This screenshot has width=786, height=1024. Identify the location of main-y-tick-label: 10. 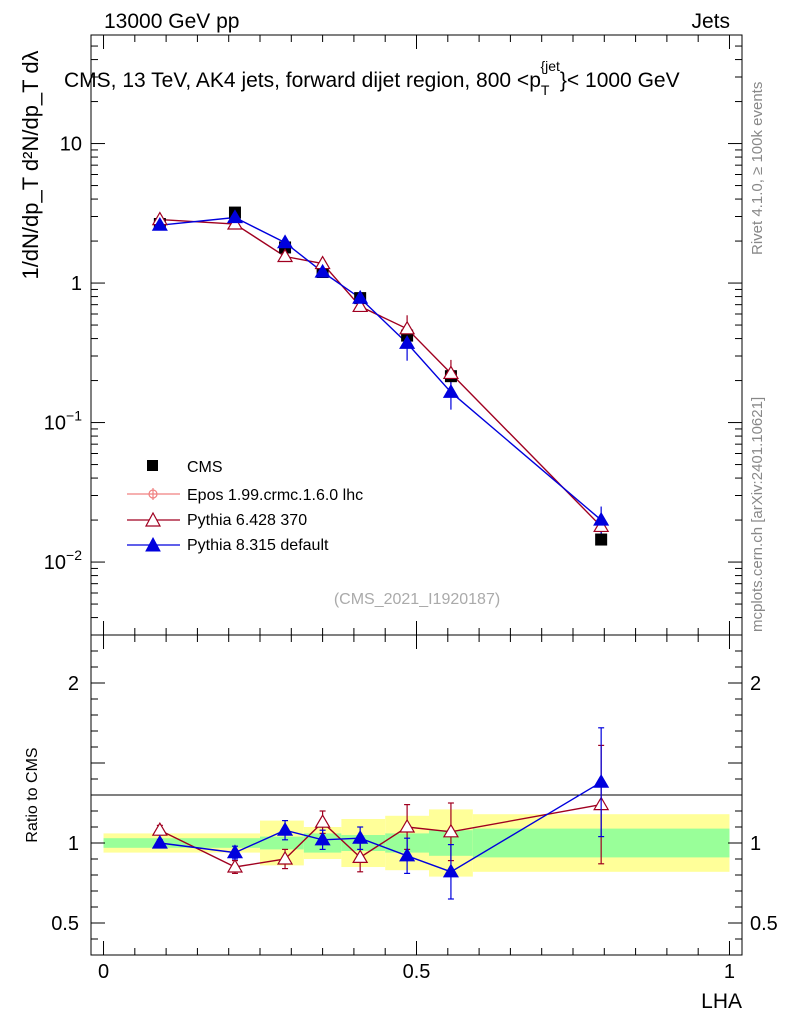
(71, 145).